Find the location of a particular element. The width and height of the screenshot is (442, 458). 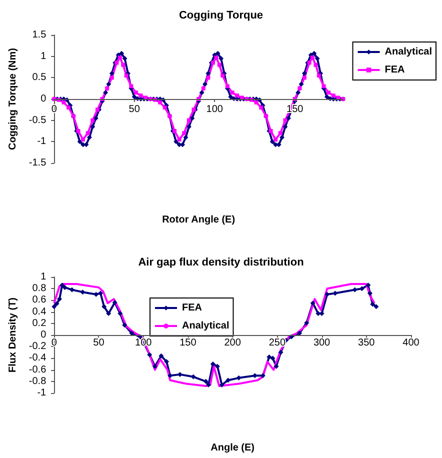

x-tick-label: 150 is located at coordinates (188, 343).